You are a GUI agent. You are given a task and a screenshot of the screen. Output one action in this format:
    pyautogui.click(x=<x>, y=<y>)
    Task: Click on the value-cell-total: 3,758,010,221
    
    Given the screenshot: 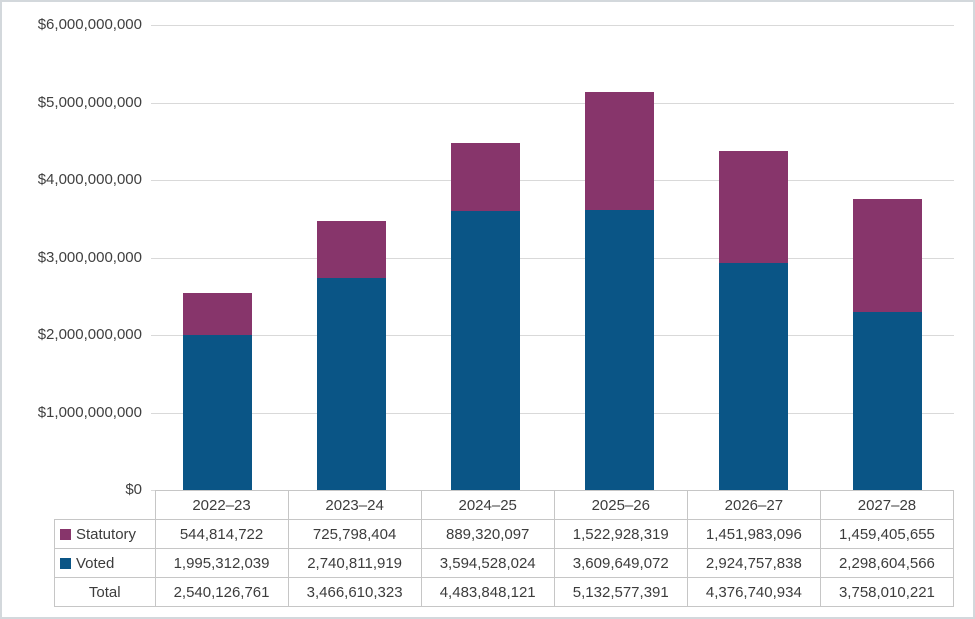 What is the action you would take?
    pyautogui.click(x=887, y=592)
    